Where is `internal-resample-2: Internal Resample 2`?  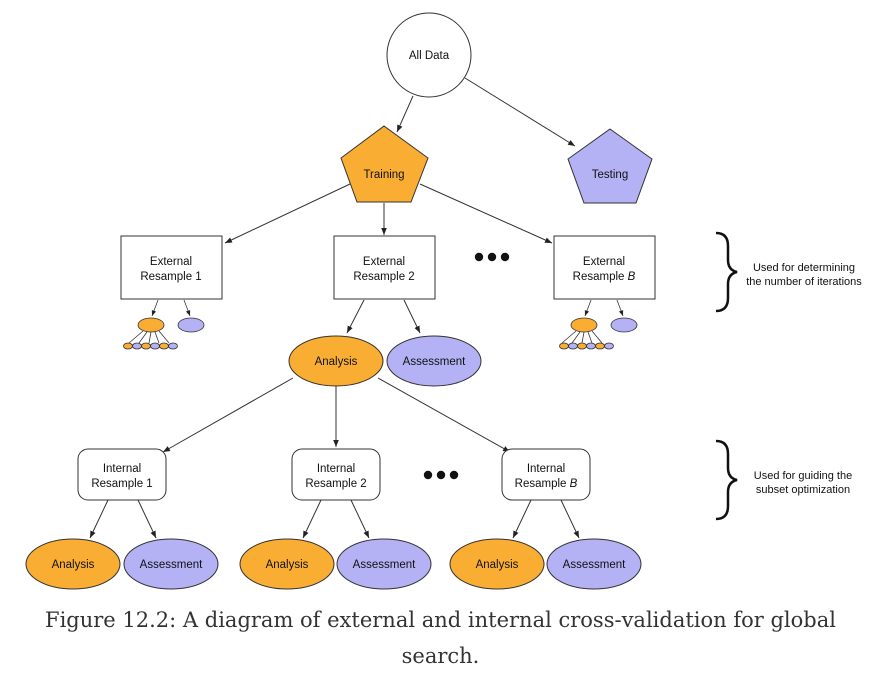 internal-resample-2: Internal Resample 2 is located at coordinates (336, 474).